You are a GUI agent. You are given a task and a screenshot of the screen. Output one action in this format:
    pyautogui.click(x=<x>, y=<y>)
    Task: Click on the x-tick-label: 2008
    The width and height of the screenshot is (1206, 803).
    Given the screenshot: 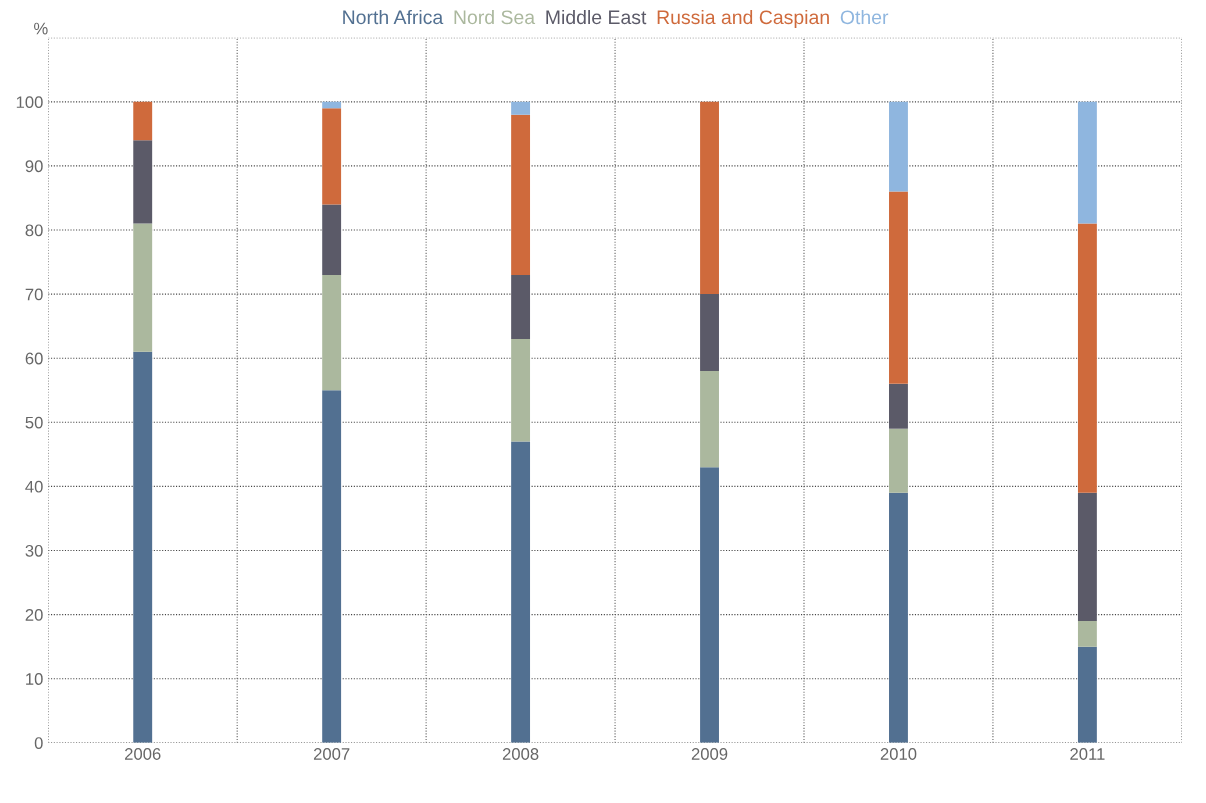 What is the action you would take?
    pyautogui.click(x=520, y=754)
    